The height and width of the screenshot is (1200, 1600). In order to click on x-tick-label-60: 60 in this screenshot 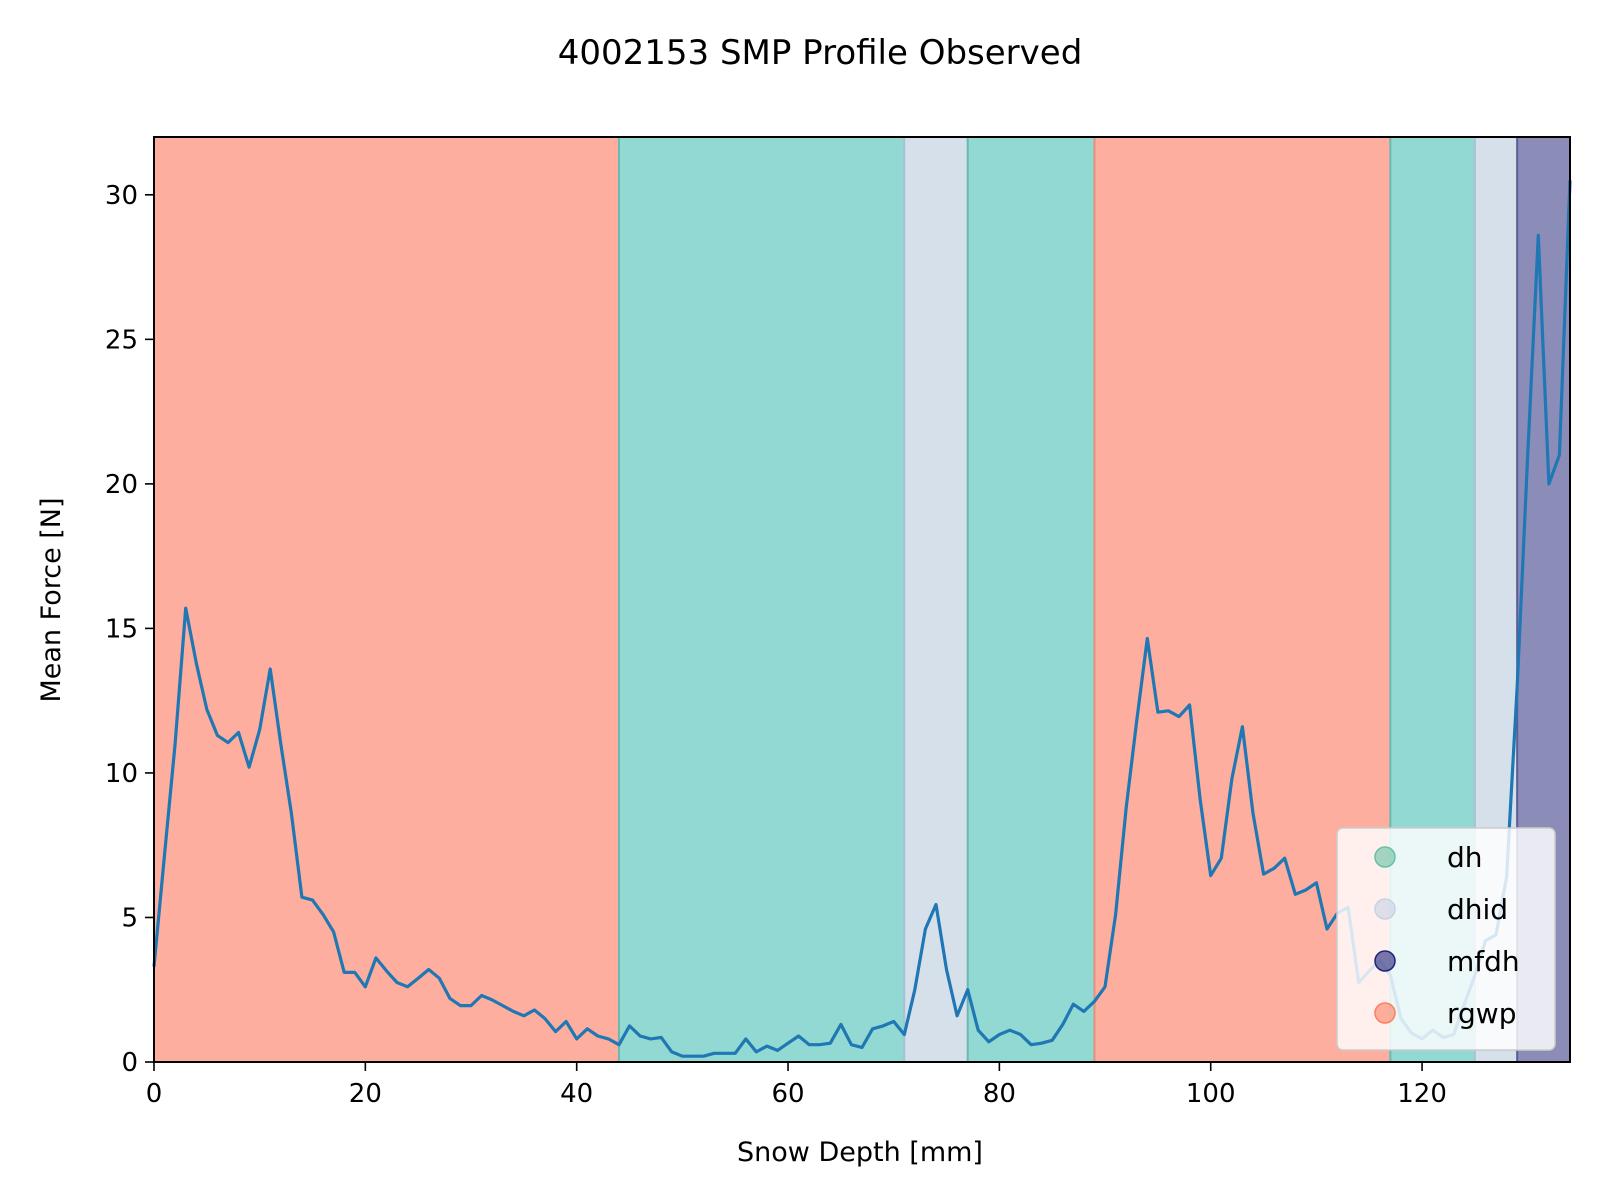, I will do `click(787, 1094)`.